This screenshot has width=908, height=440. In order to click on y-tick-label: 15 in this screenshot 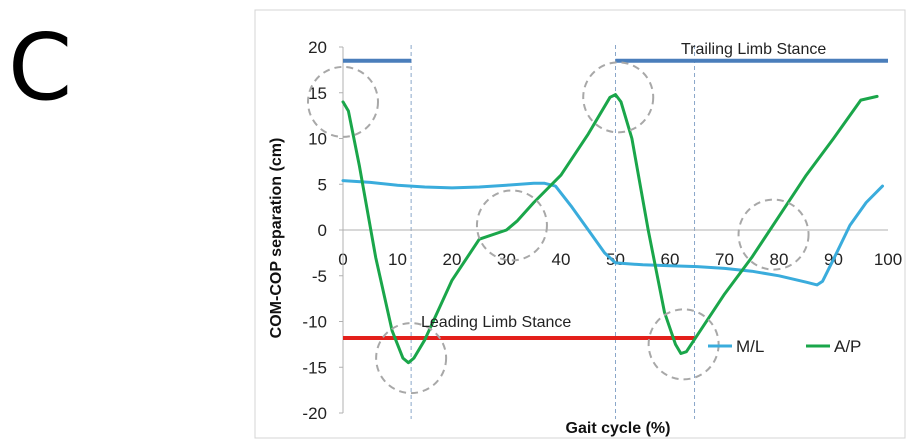, I will do `click(317, 93)`.